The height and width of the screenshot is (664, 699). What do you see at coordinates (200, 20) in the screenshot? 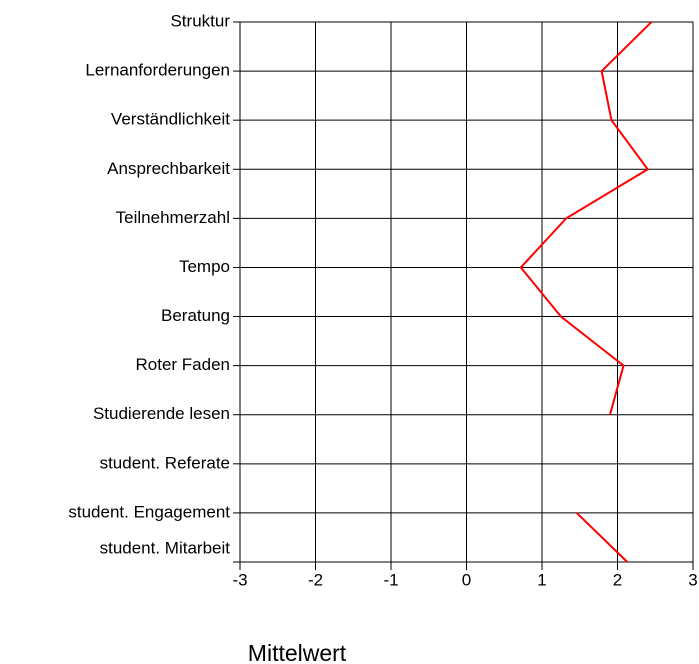
I see `y-tick-label: Struktur` at bounding box center [200, 20].